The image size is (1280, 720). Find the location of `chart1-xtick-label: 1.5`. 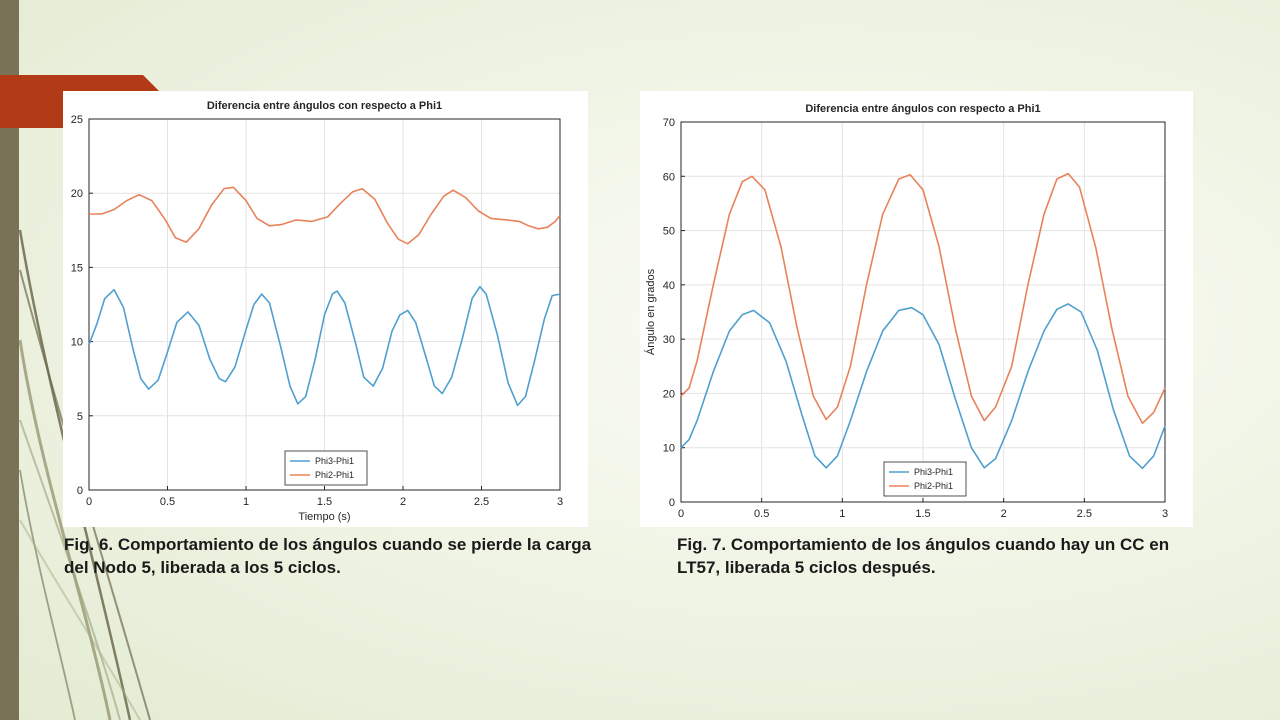

chart1-xtick-label: 1.5 is located at coordinates (324, 502).